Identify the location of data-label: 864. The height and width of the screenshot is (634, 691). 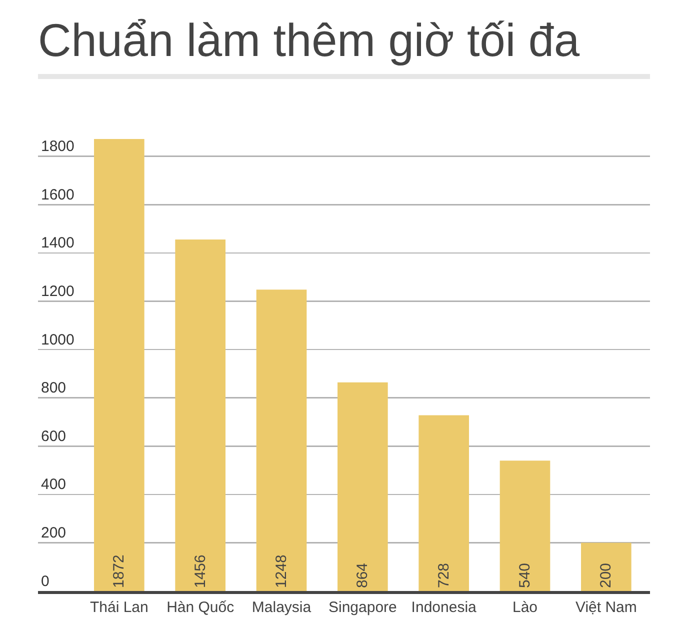
(363, 575).